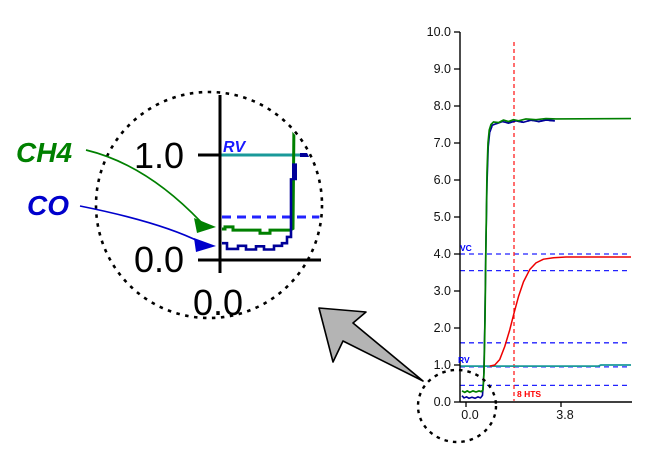 Image resolution: width=651 pixels, height=467 pixels. Describe the element at coordinates (317, 152) in the screenshot. I see `inset-red-tip-line` at that location.